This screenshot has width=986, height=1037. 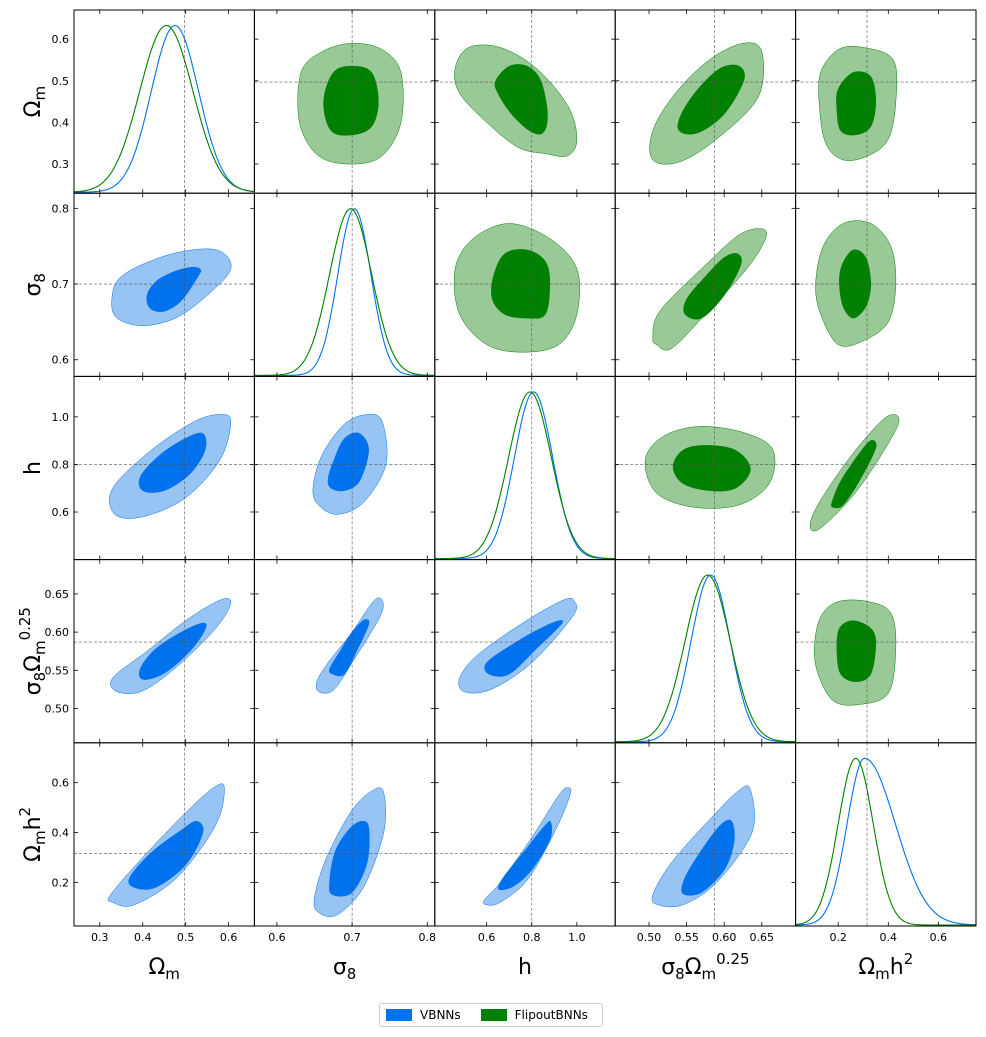 I want to click on x-tick-label-om-1: 0.4, so click(x=143, y=937).